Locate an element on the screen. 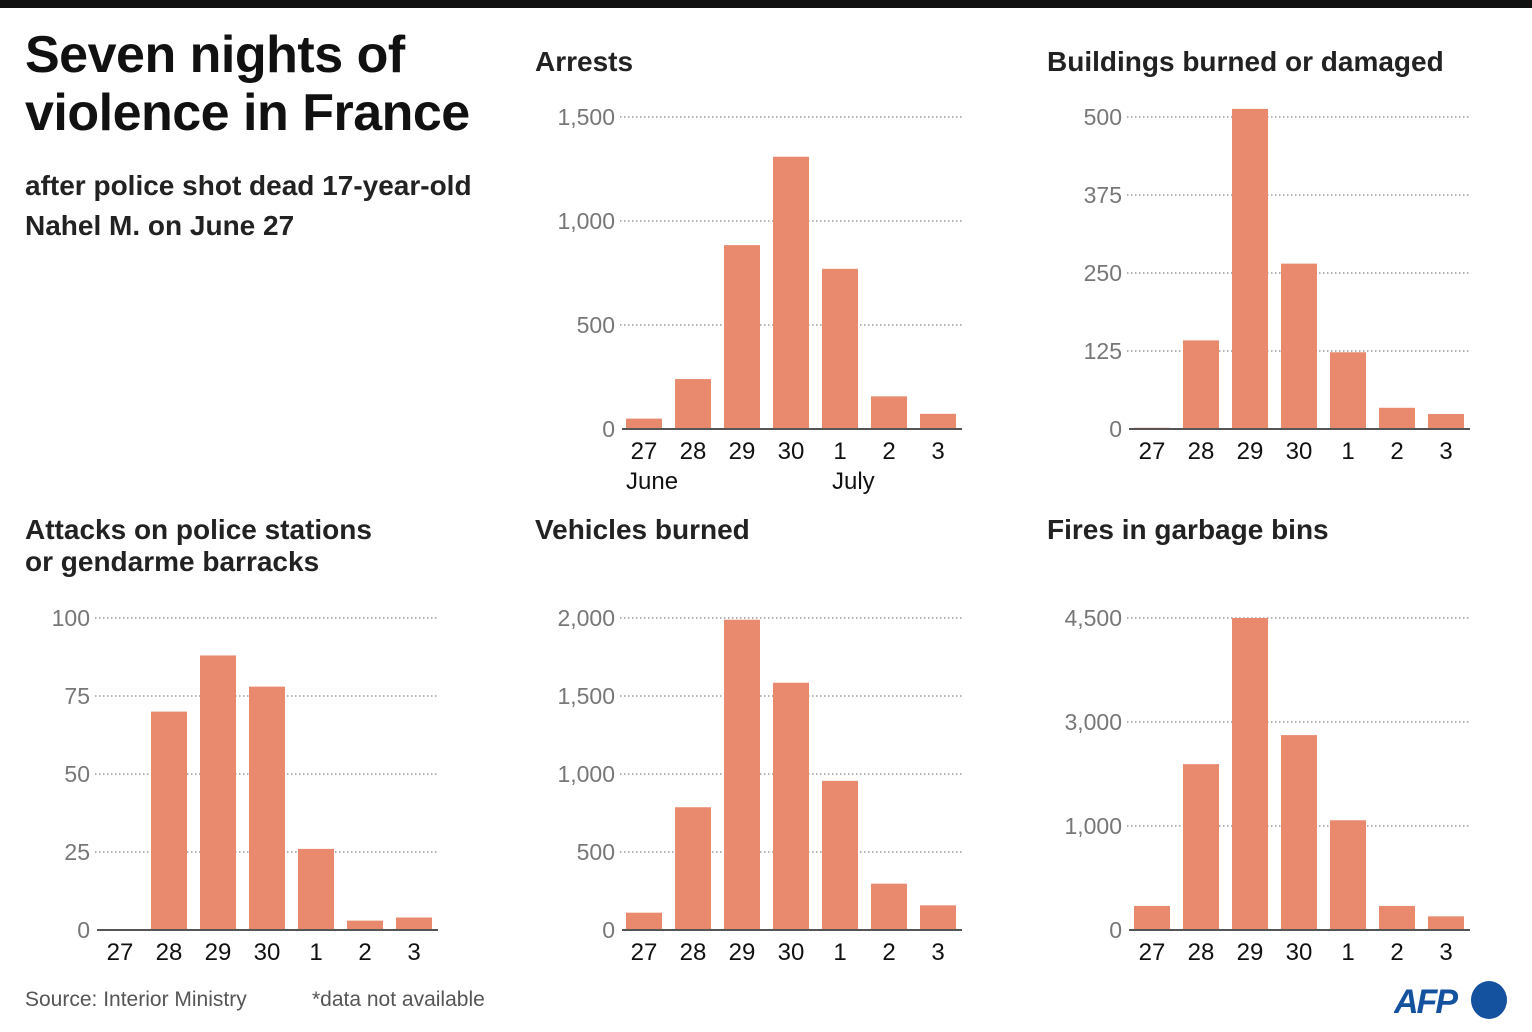  chart-title-vehicles: Vehicles burned is located at coordinates (642, 529).